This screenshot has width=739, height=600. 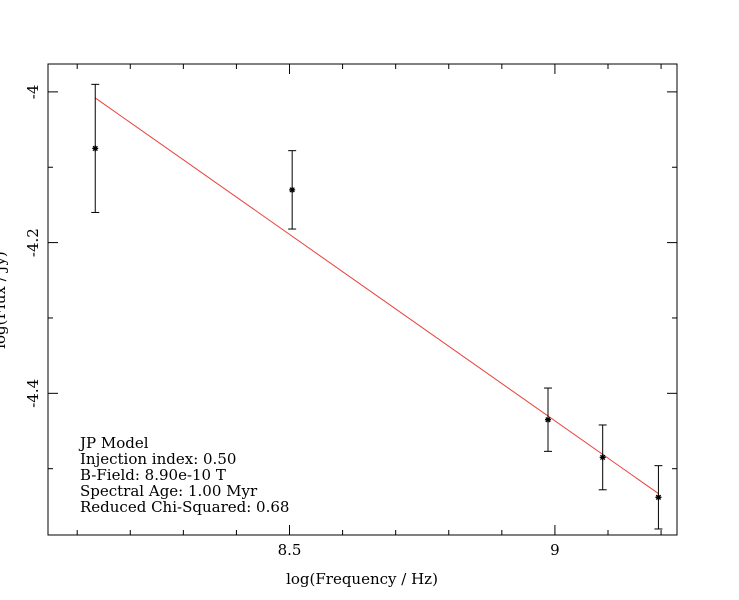 I want to click on y-tick-label: -4.4, so click(x=33, y=393).